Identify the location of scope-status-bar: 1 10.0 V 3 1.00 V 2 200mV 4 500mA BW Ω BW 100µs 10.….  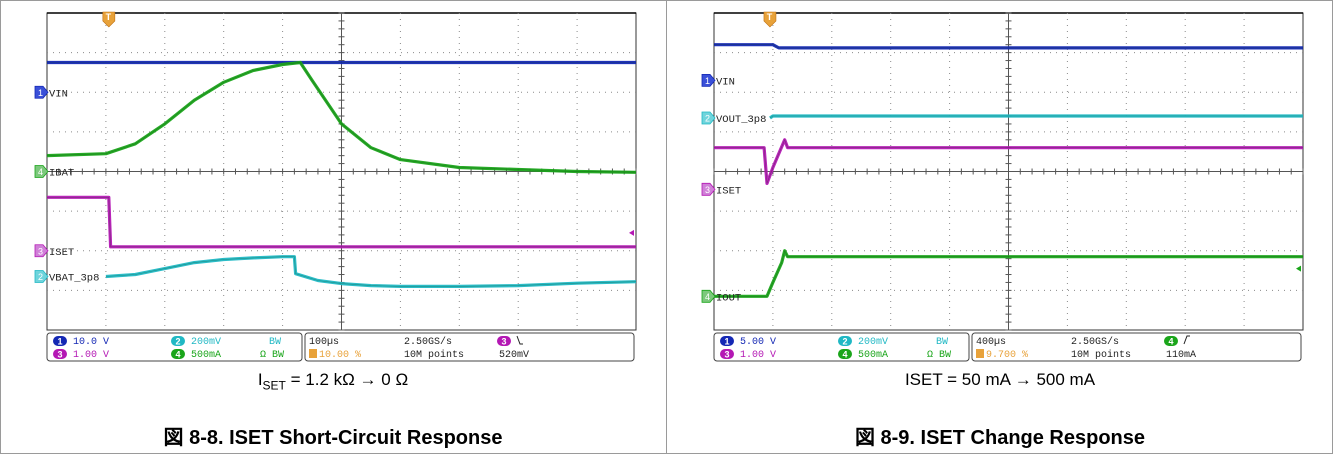
(340, 347).